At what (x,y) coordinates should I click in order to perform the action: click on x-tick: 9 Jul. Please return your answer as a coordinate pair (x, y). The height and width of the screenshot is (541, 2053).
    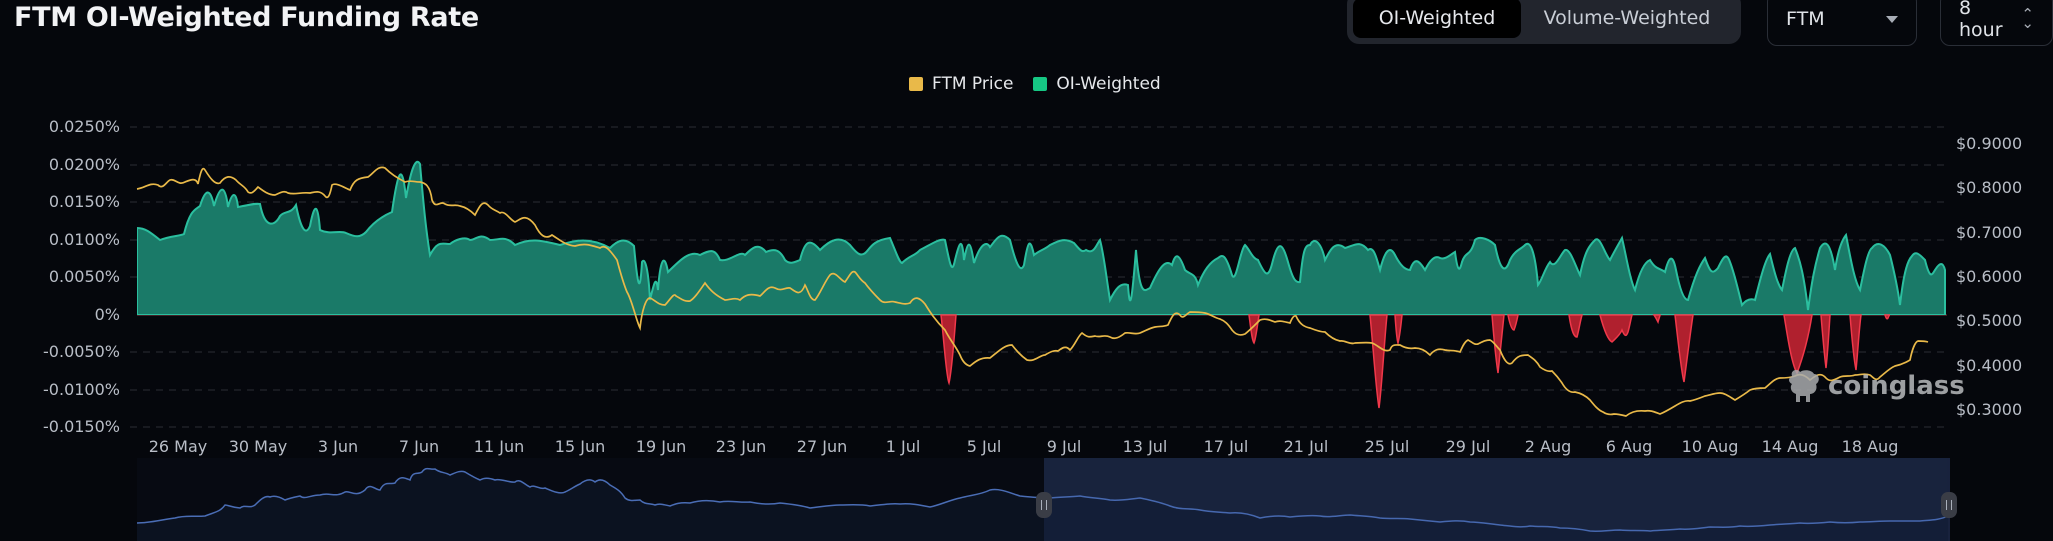
    Looking at the image, I should click on (1064, 446).